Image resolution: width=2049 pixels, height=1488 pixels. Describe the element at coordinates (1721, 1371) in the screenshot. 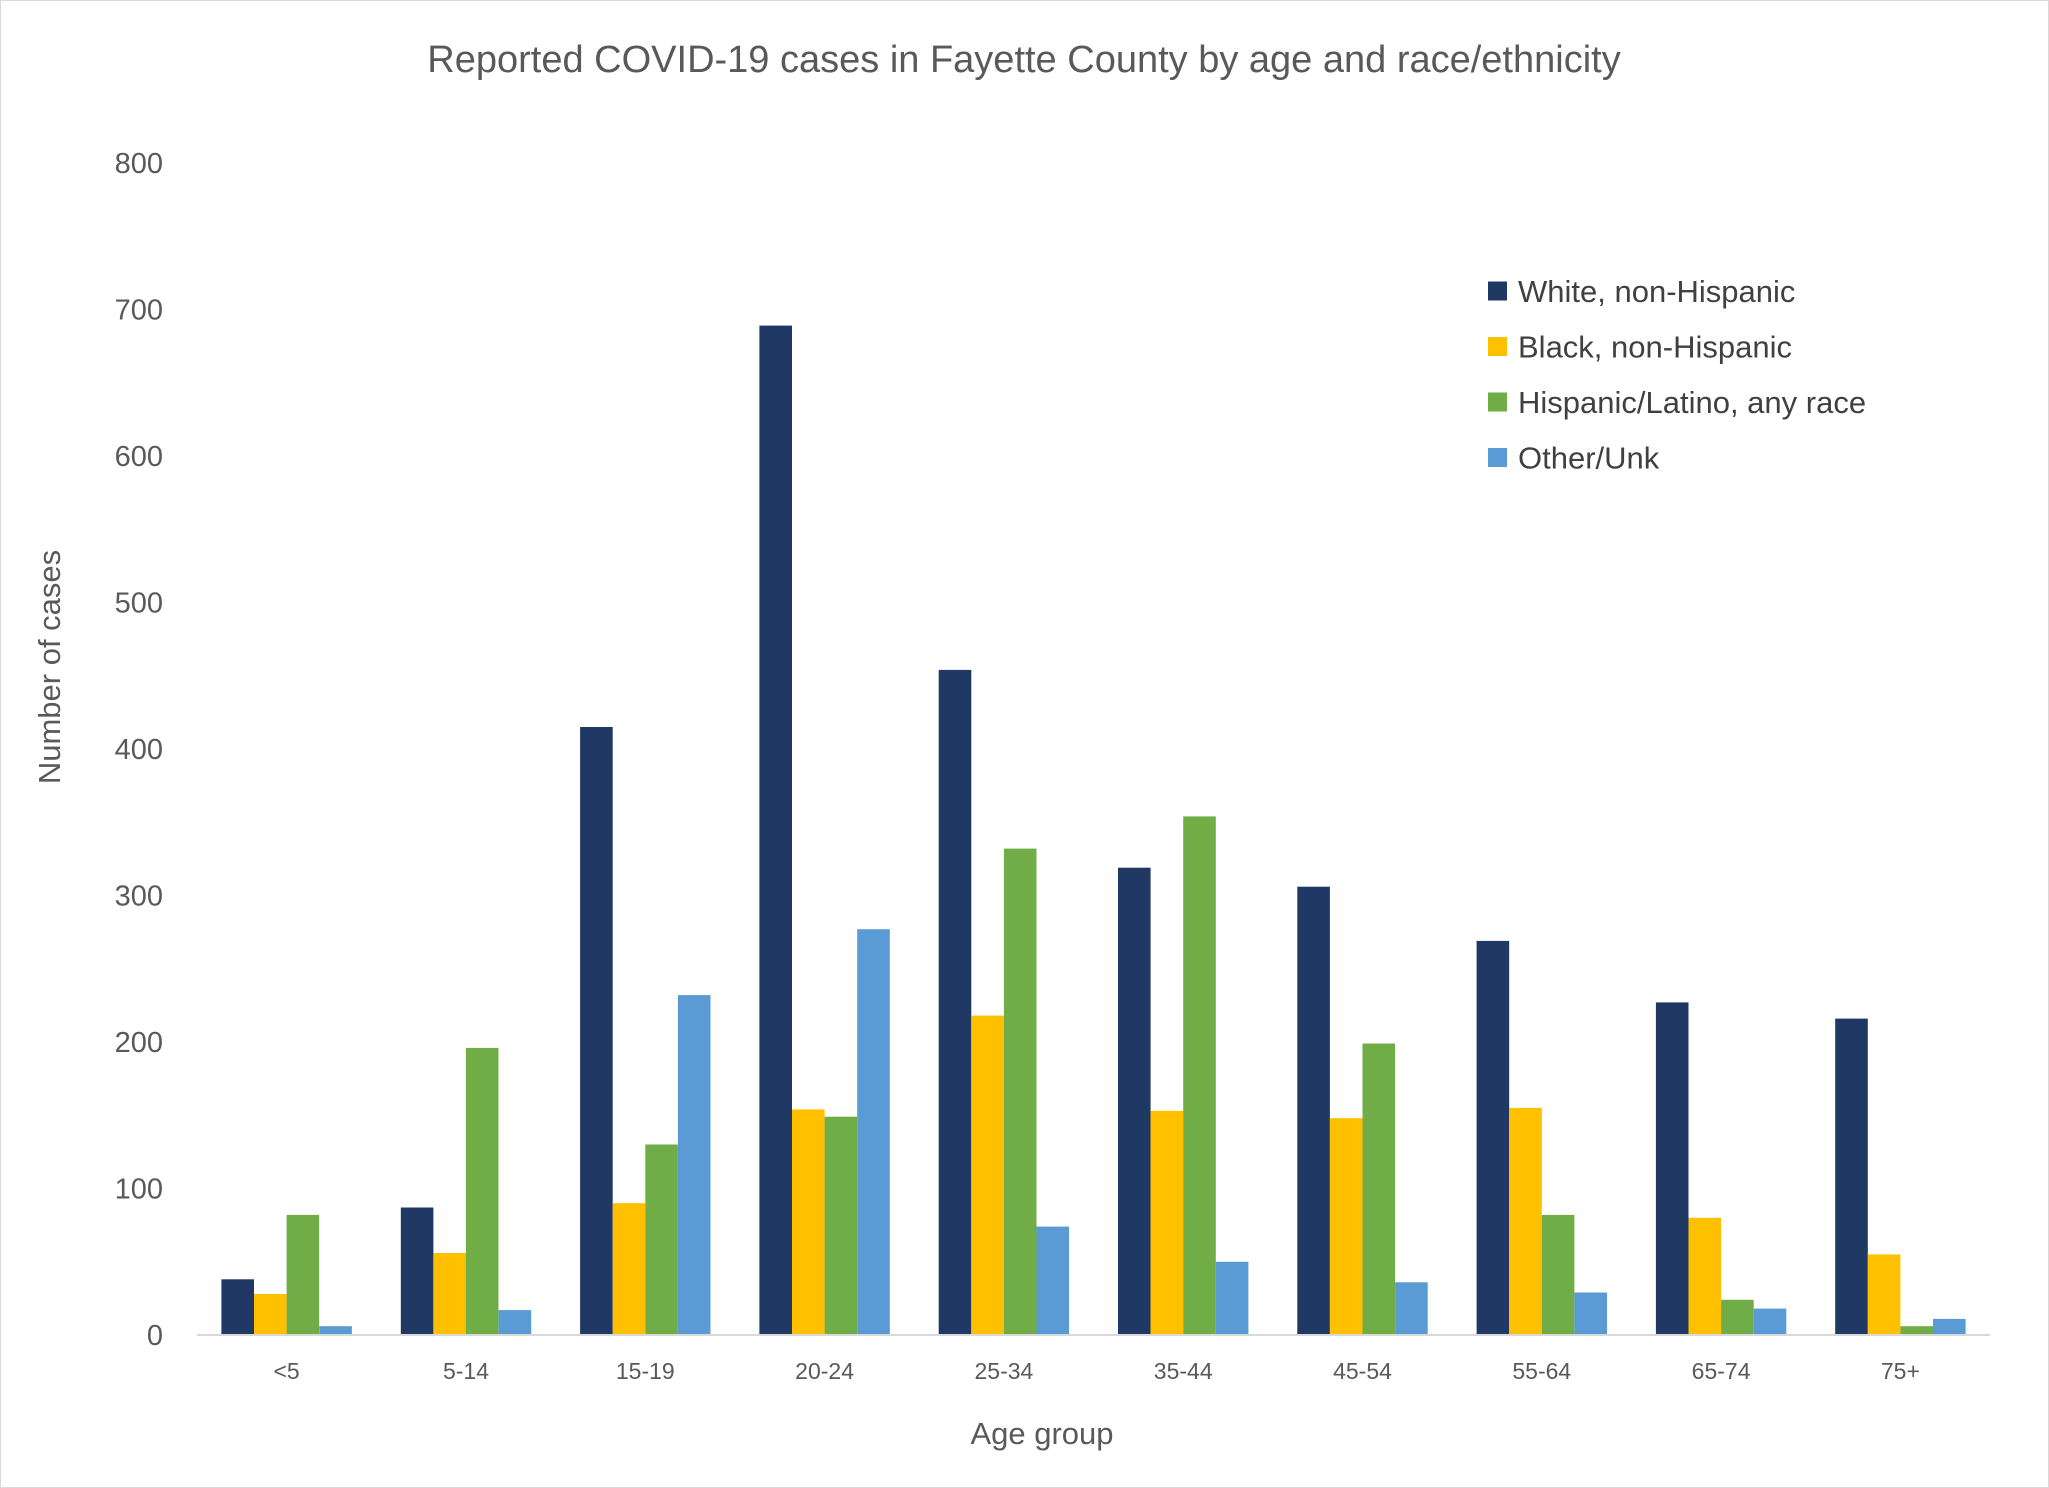

I see `x-tick-label: 65-74` at that location.